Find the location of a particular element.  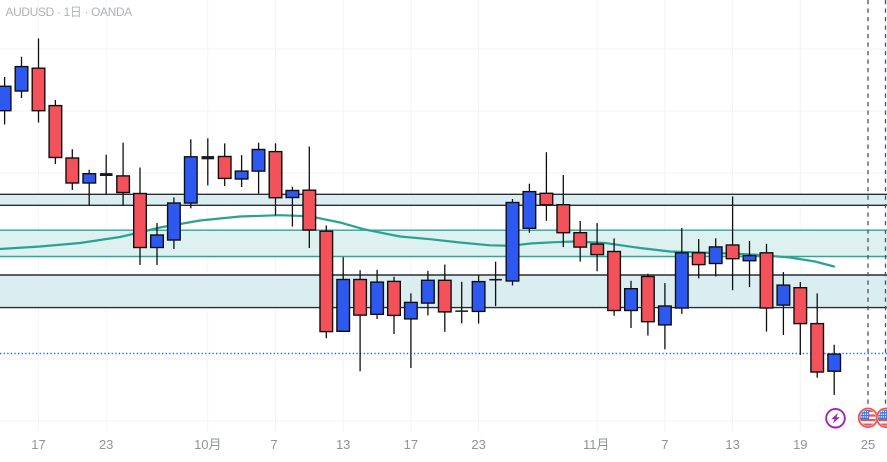

svg-text: AUDUSD · 1日 · OANDA is located at coordinates (69, 12).